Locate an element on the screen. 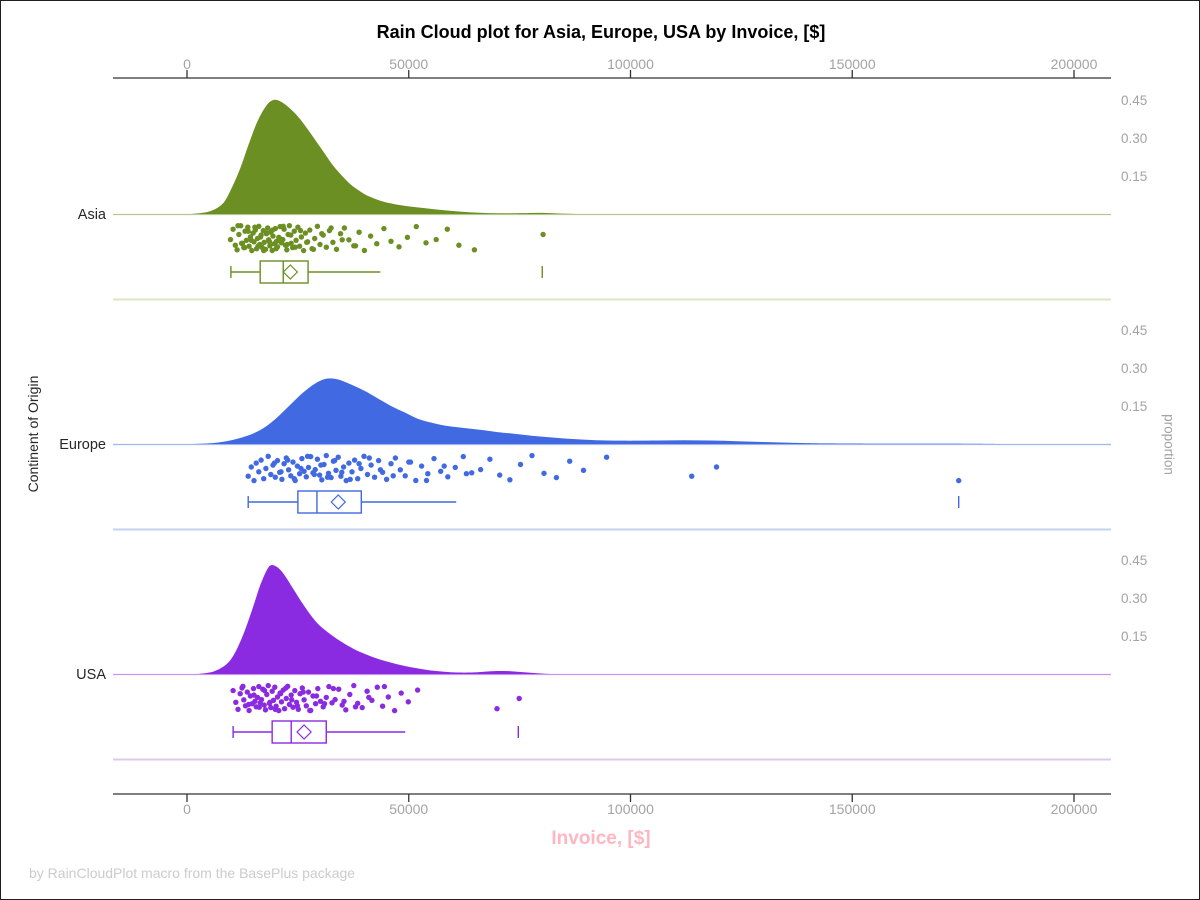 The image size is (1200, 900). density-curve-usa is located at coordinates (374, 619).